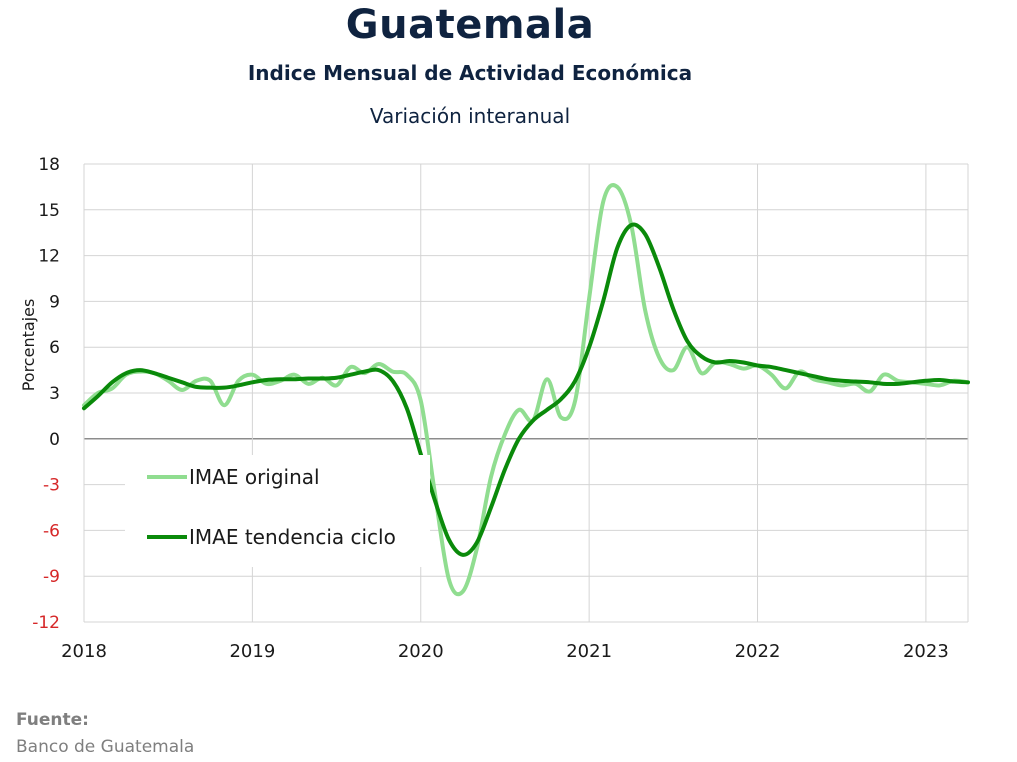  I want to click on x-tick-label: 2021, so click(589, 651).